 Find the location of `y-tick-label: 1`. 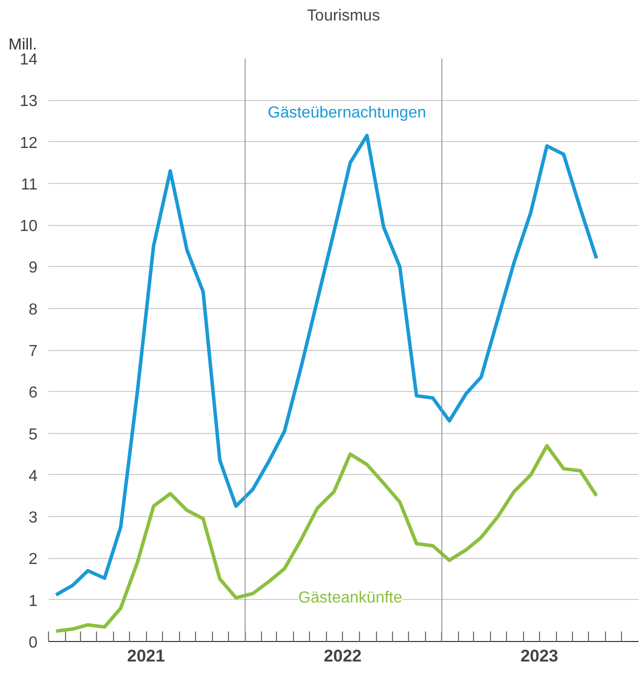

y-tick-label: 1 is located at coordinates (33, 601).